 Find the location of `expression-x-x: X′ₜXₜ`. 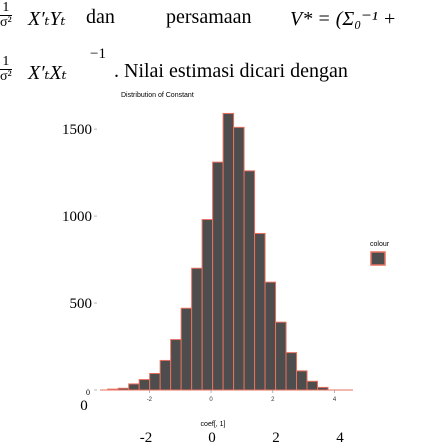

expression-x-x: X′ₜXₜ is located at coordinates (47, 73).